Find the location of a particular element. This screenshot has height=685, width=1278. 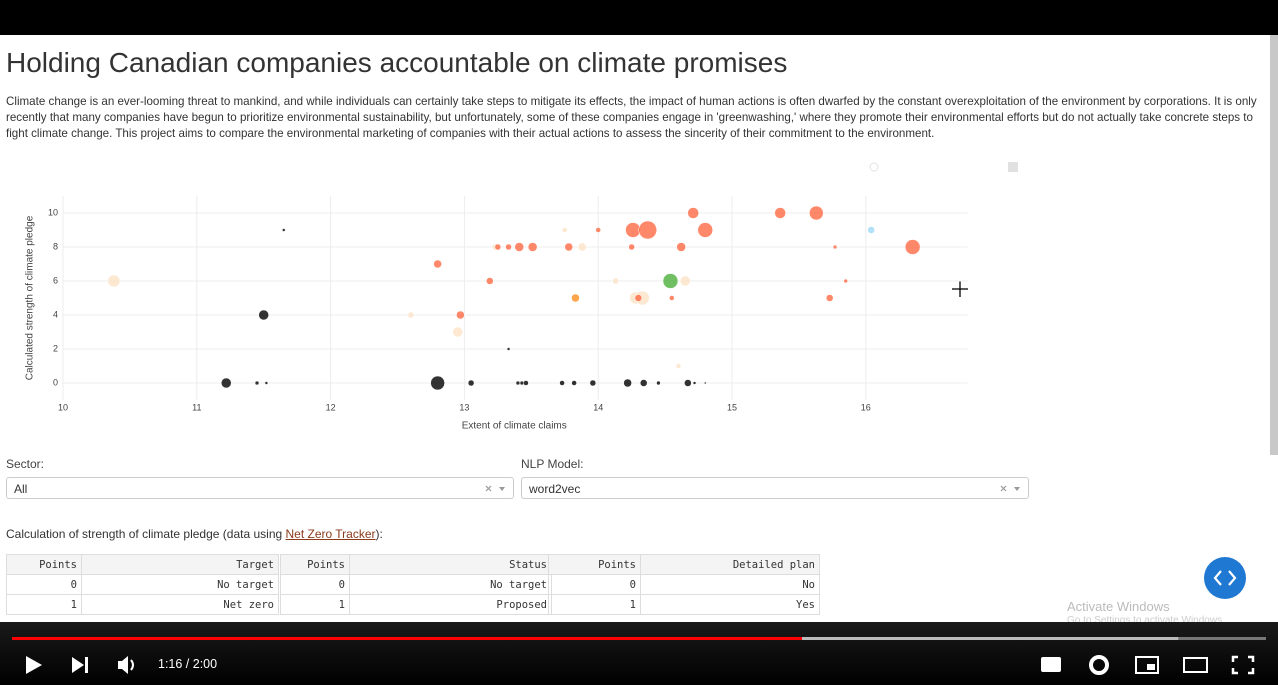

table-row: 1 Proposed is located at coordinates (416, 604).